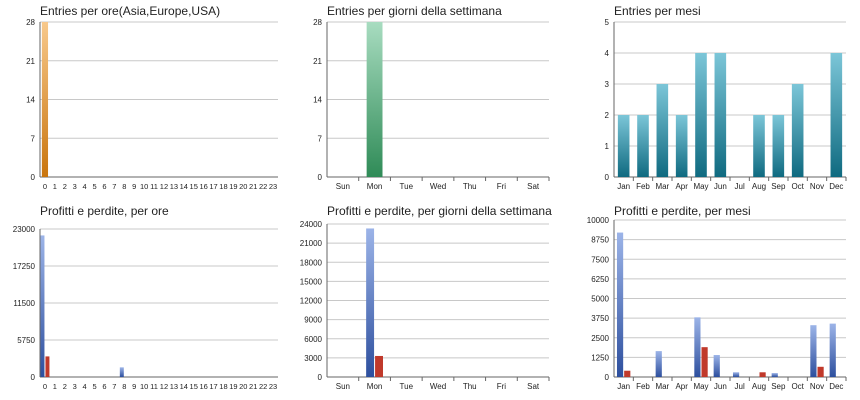 The height and width of the screenshot is (400, 860). What do you see at coordinates (600, 240) in the screenshot?
I see `y-tick-label: 8750` at bounding box center [600, 240].